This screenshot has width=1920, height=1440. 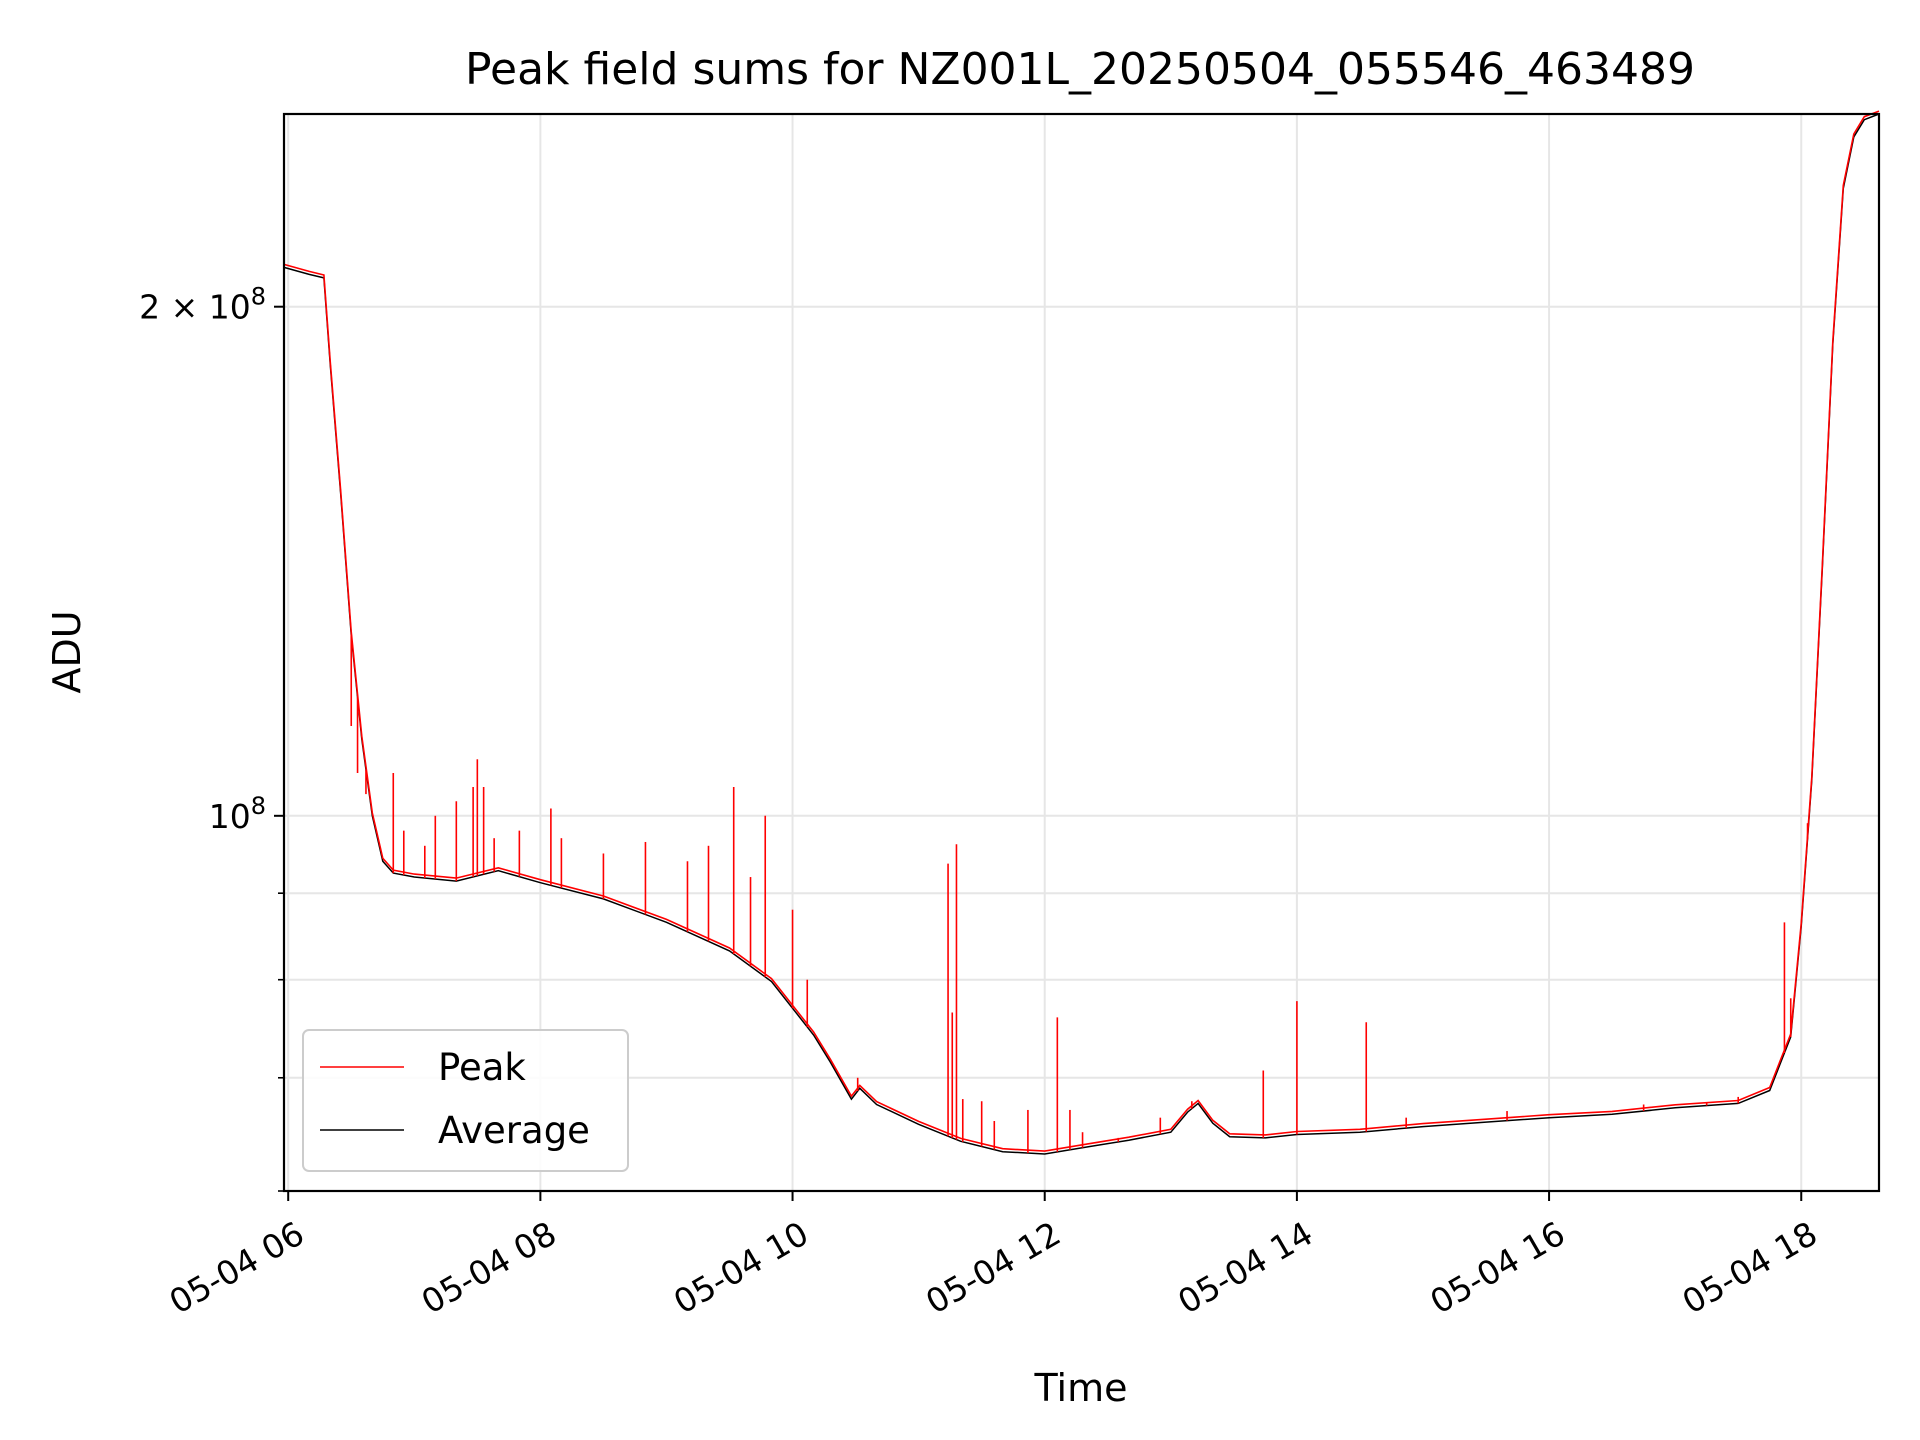 What do you see at coordinates (1497, 1268) in the screenshot?
I see `x-tick-label: 05-04 16` at bounding box center [1497, 1268].